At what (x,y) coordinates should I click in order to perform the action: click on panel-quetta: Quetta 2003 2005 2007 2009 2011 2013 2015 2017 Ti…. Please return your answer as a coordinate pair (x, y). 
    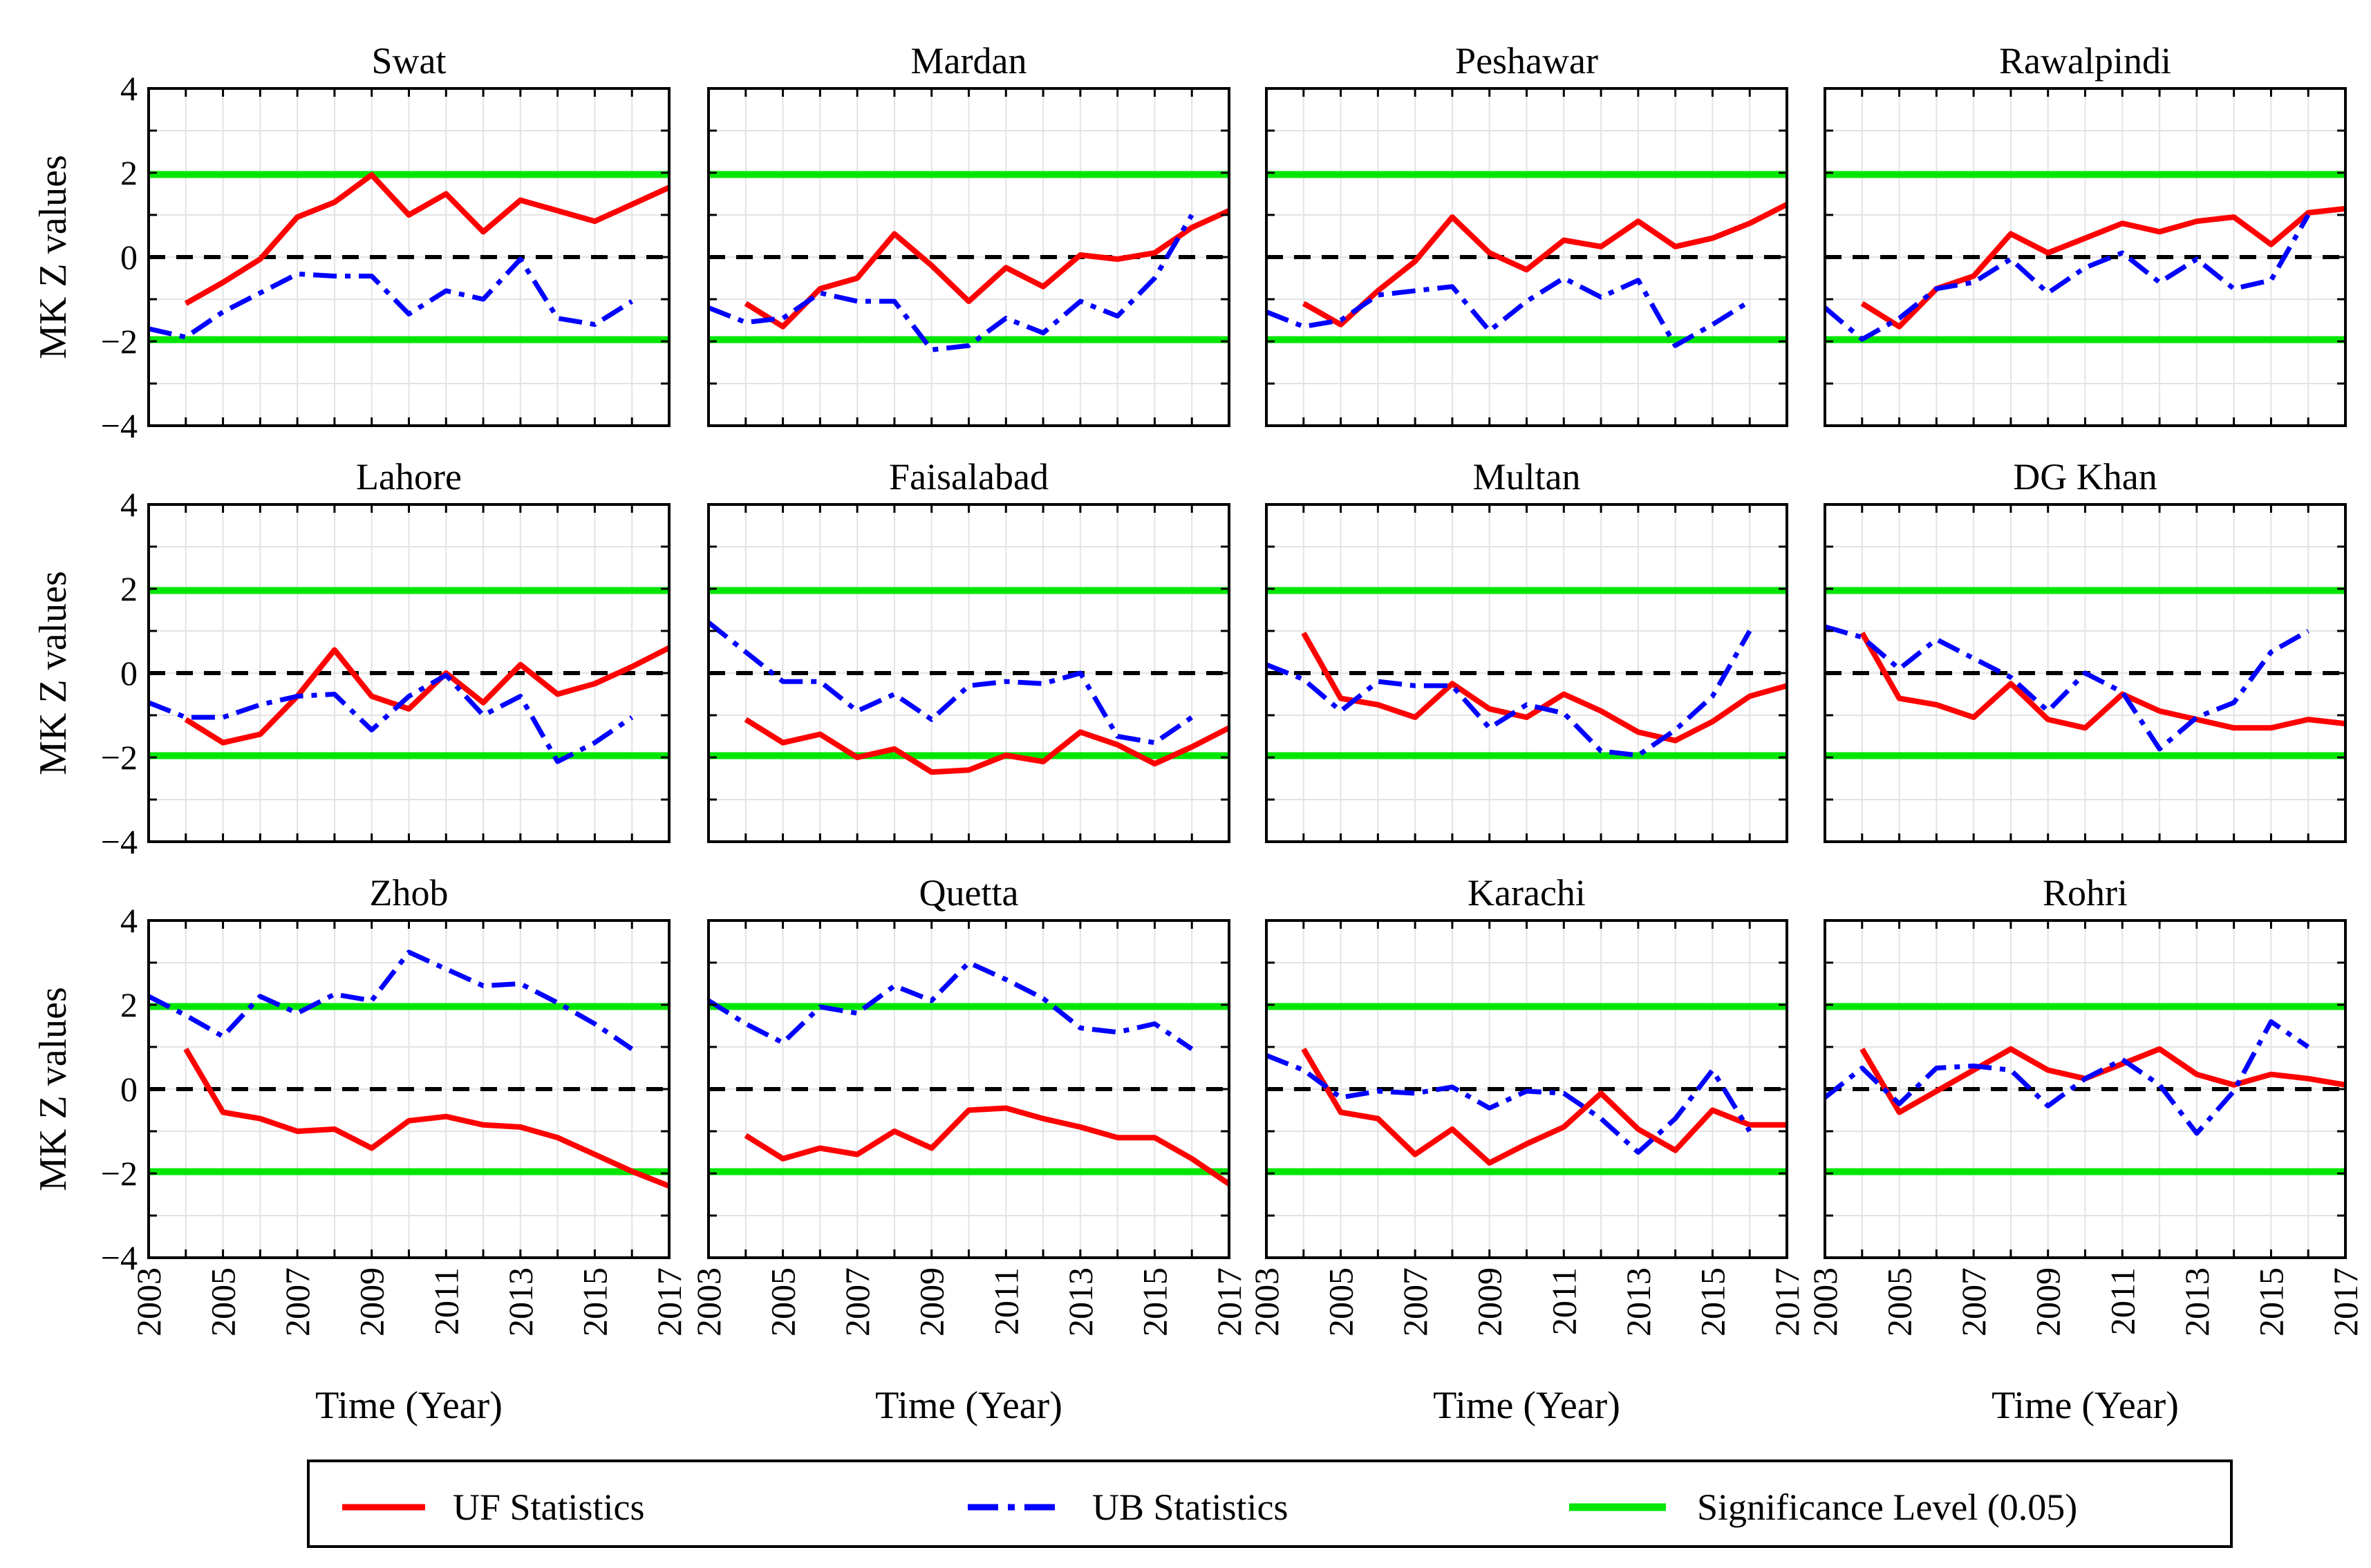
    Looking at the image, I should click on (969, 1149).